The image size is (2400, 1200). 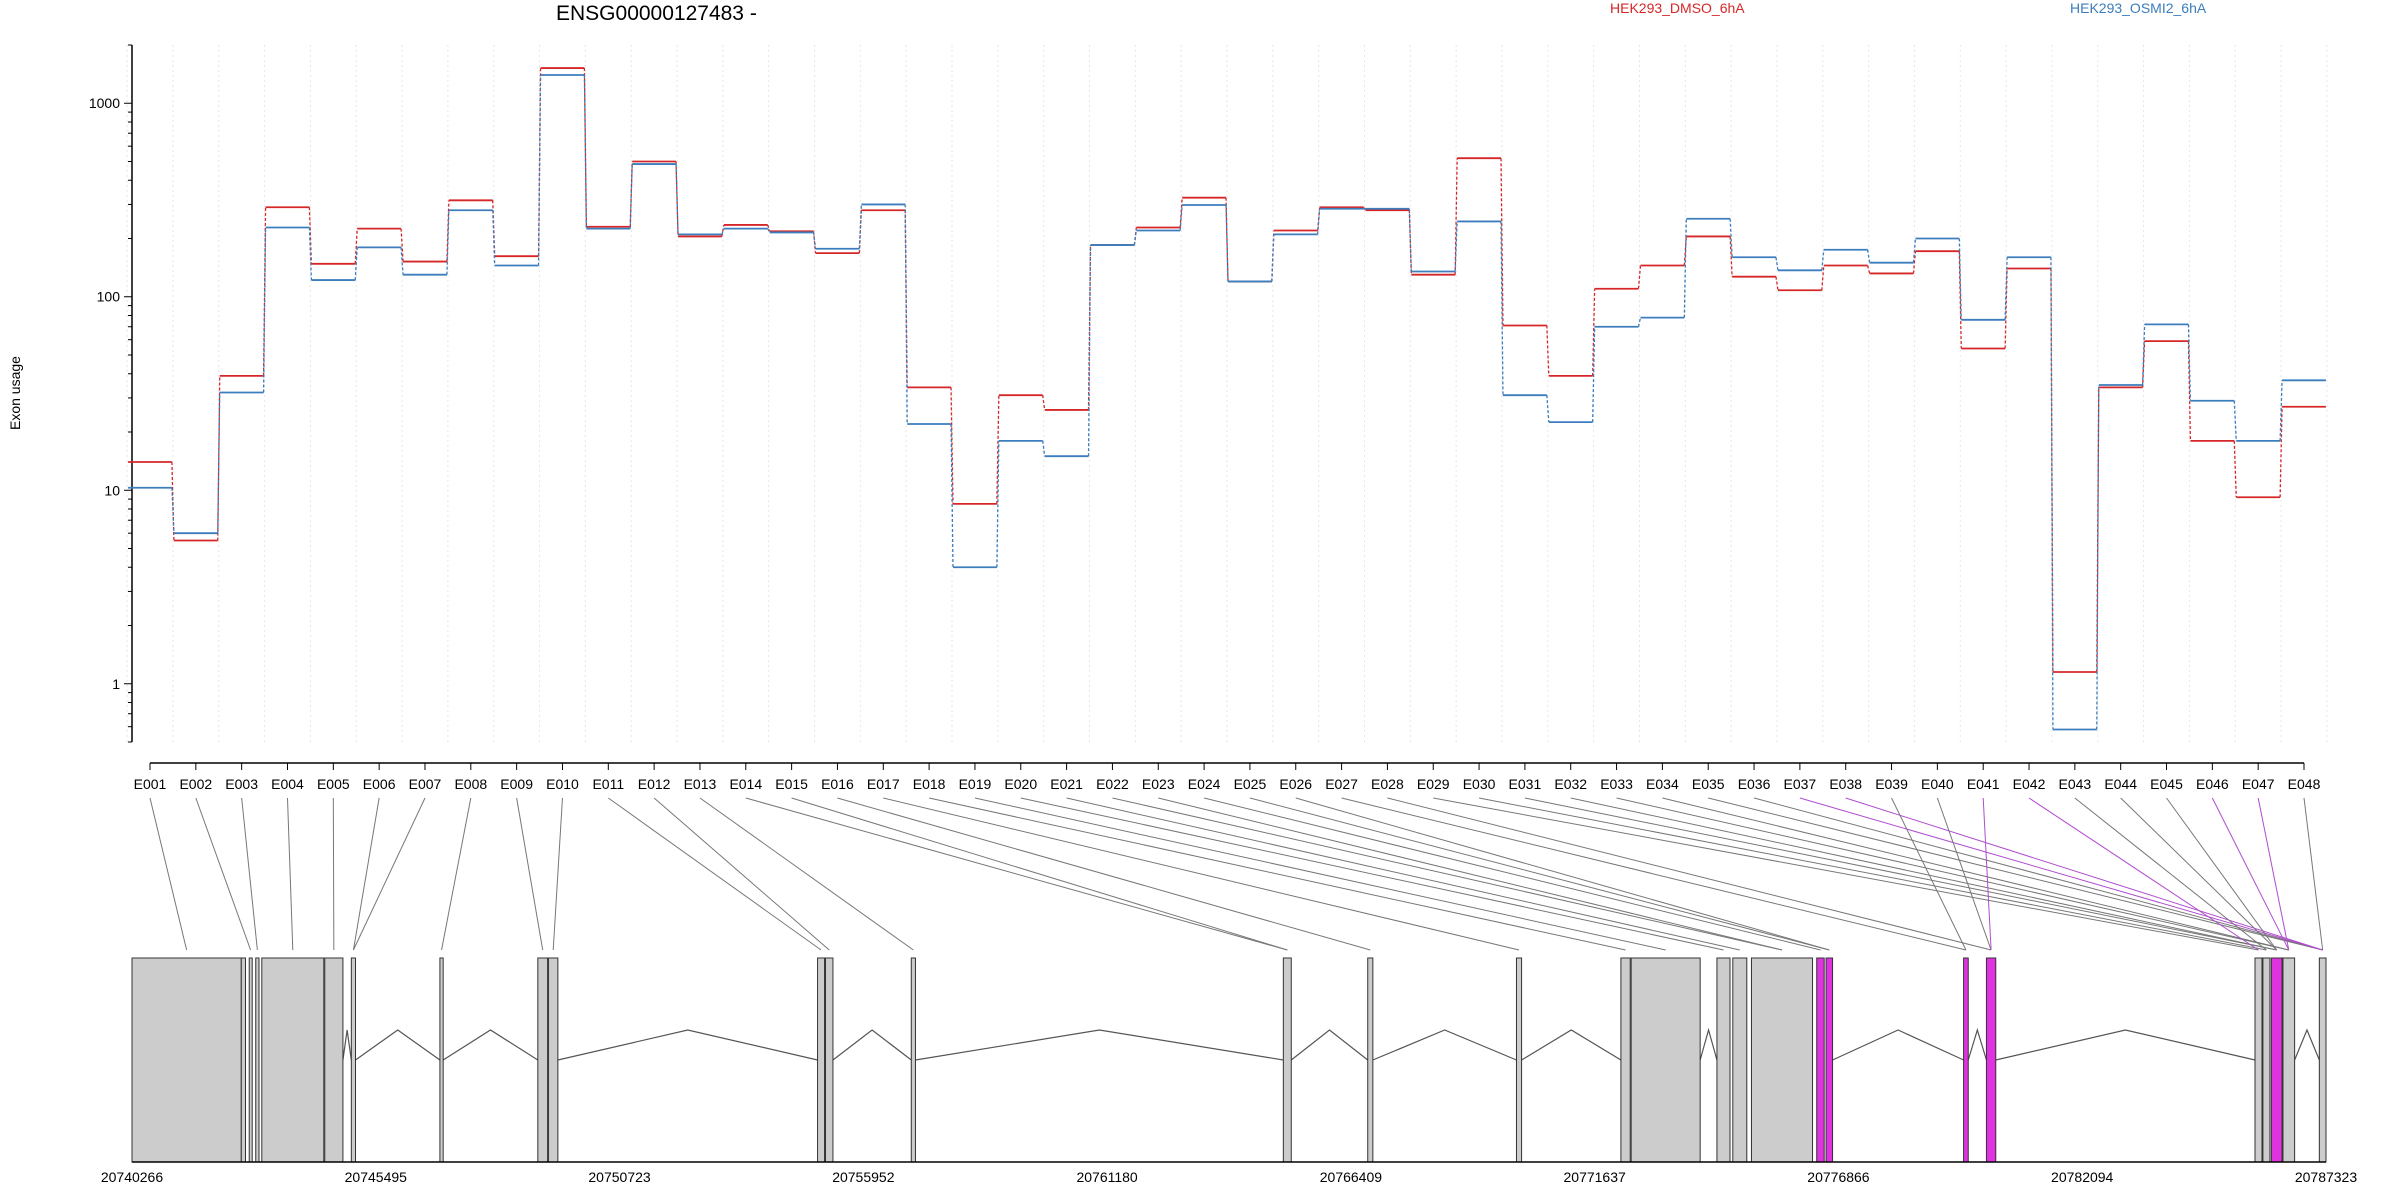 I want to click on x-tick-label-E031: E031, so click(x=1525, y=784).